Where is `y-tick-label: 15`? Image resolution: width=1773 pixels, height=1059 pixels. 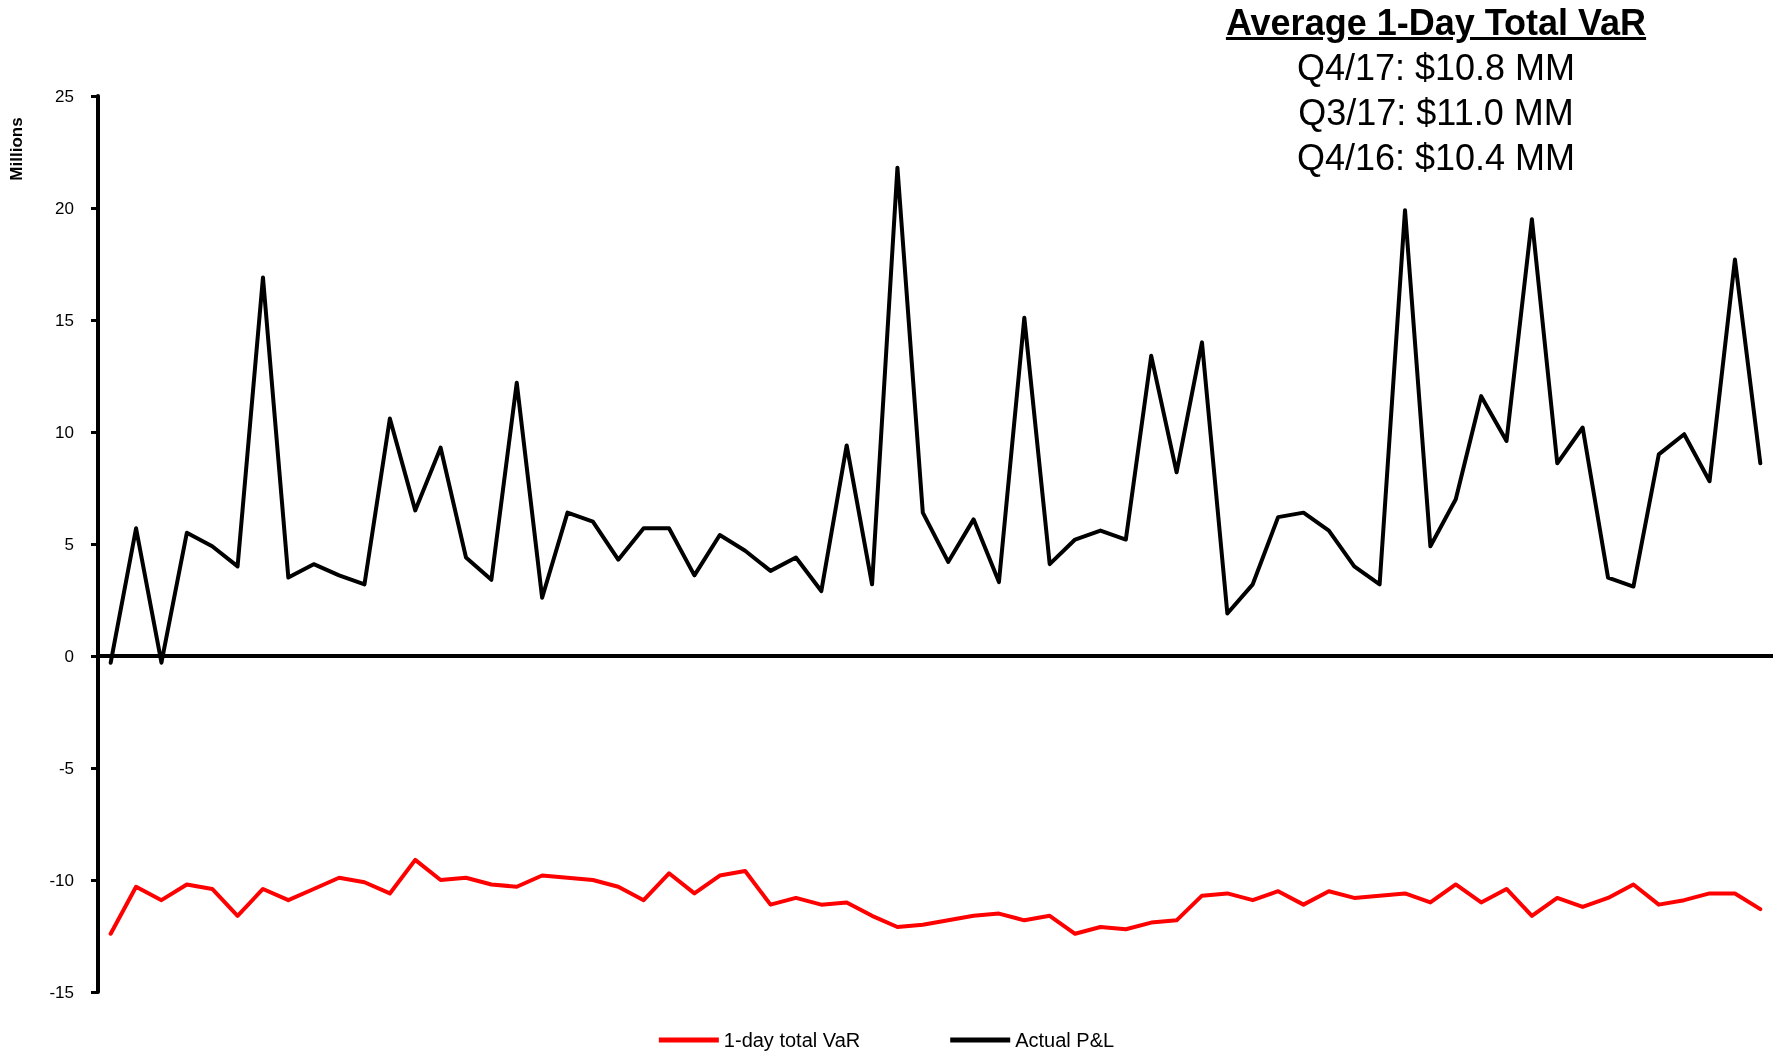 y-tick-label: 15 is located at coordinates (64, 320).